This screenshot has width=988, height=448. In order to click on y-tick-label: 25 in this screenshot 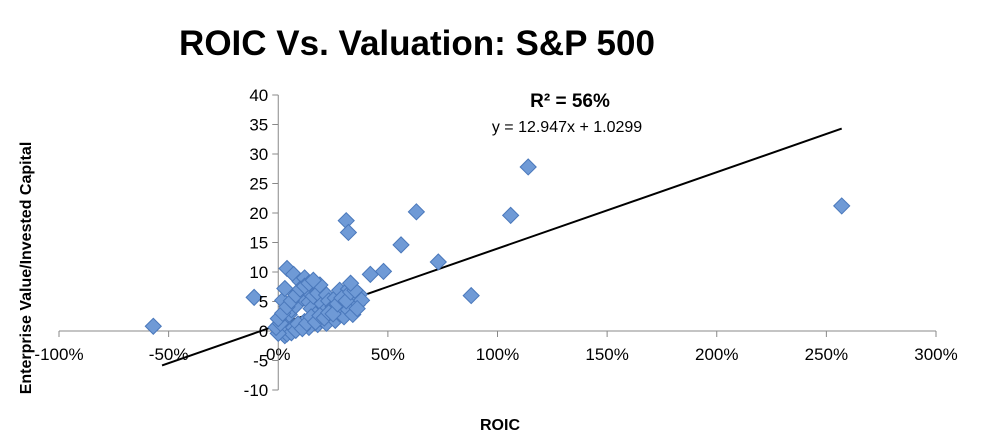, I will do `click(258, 184)`.